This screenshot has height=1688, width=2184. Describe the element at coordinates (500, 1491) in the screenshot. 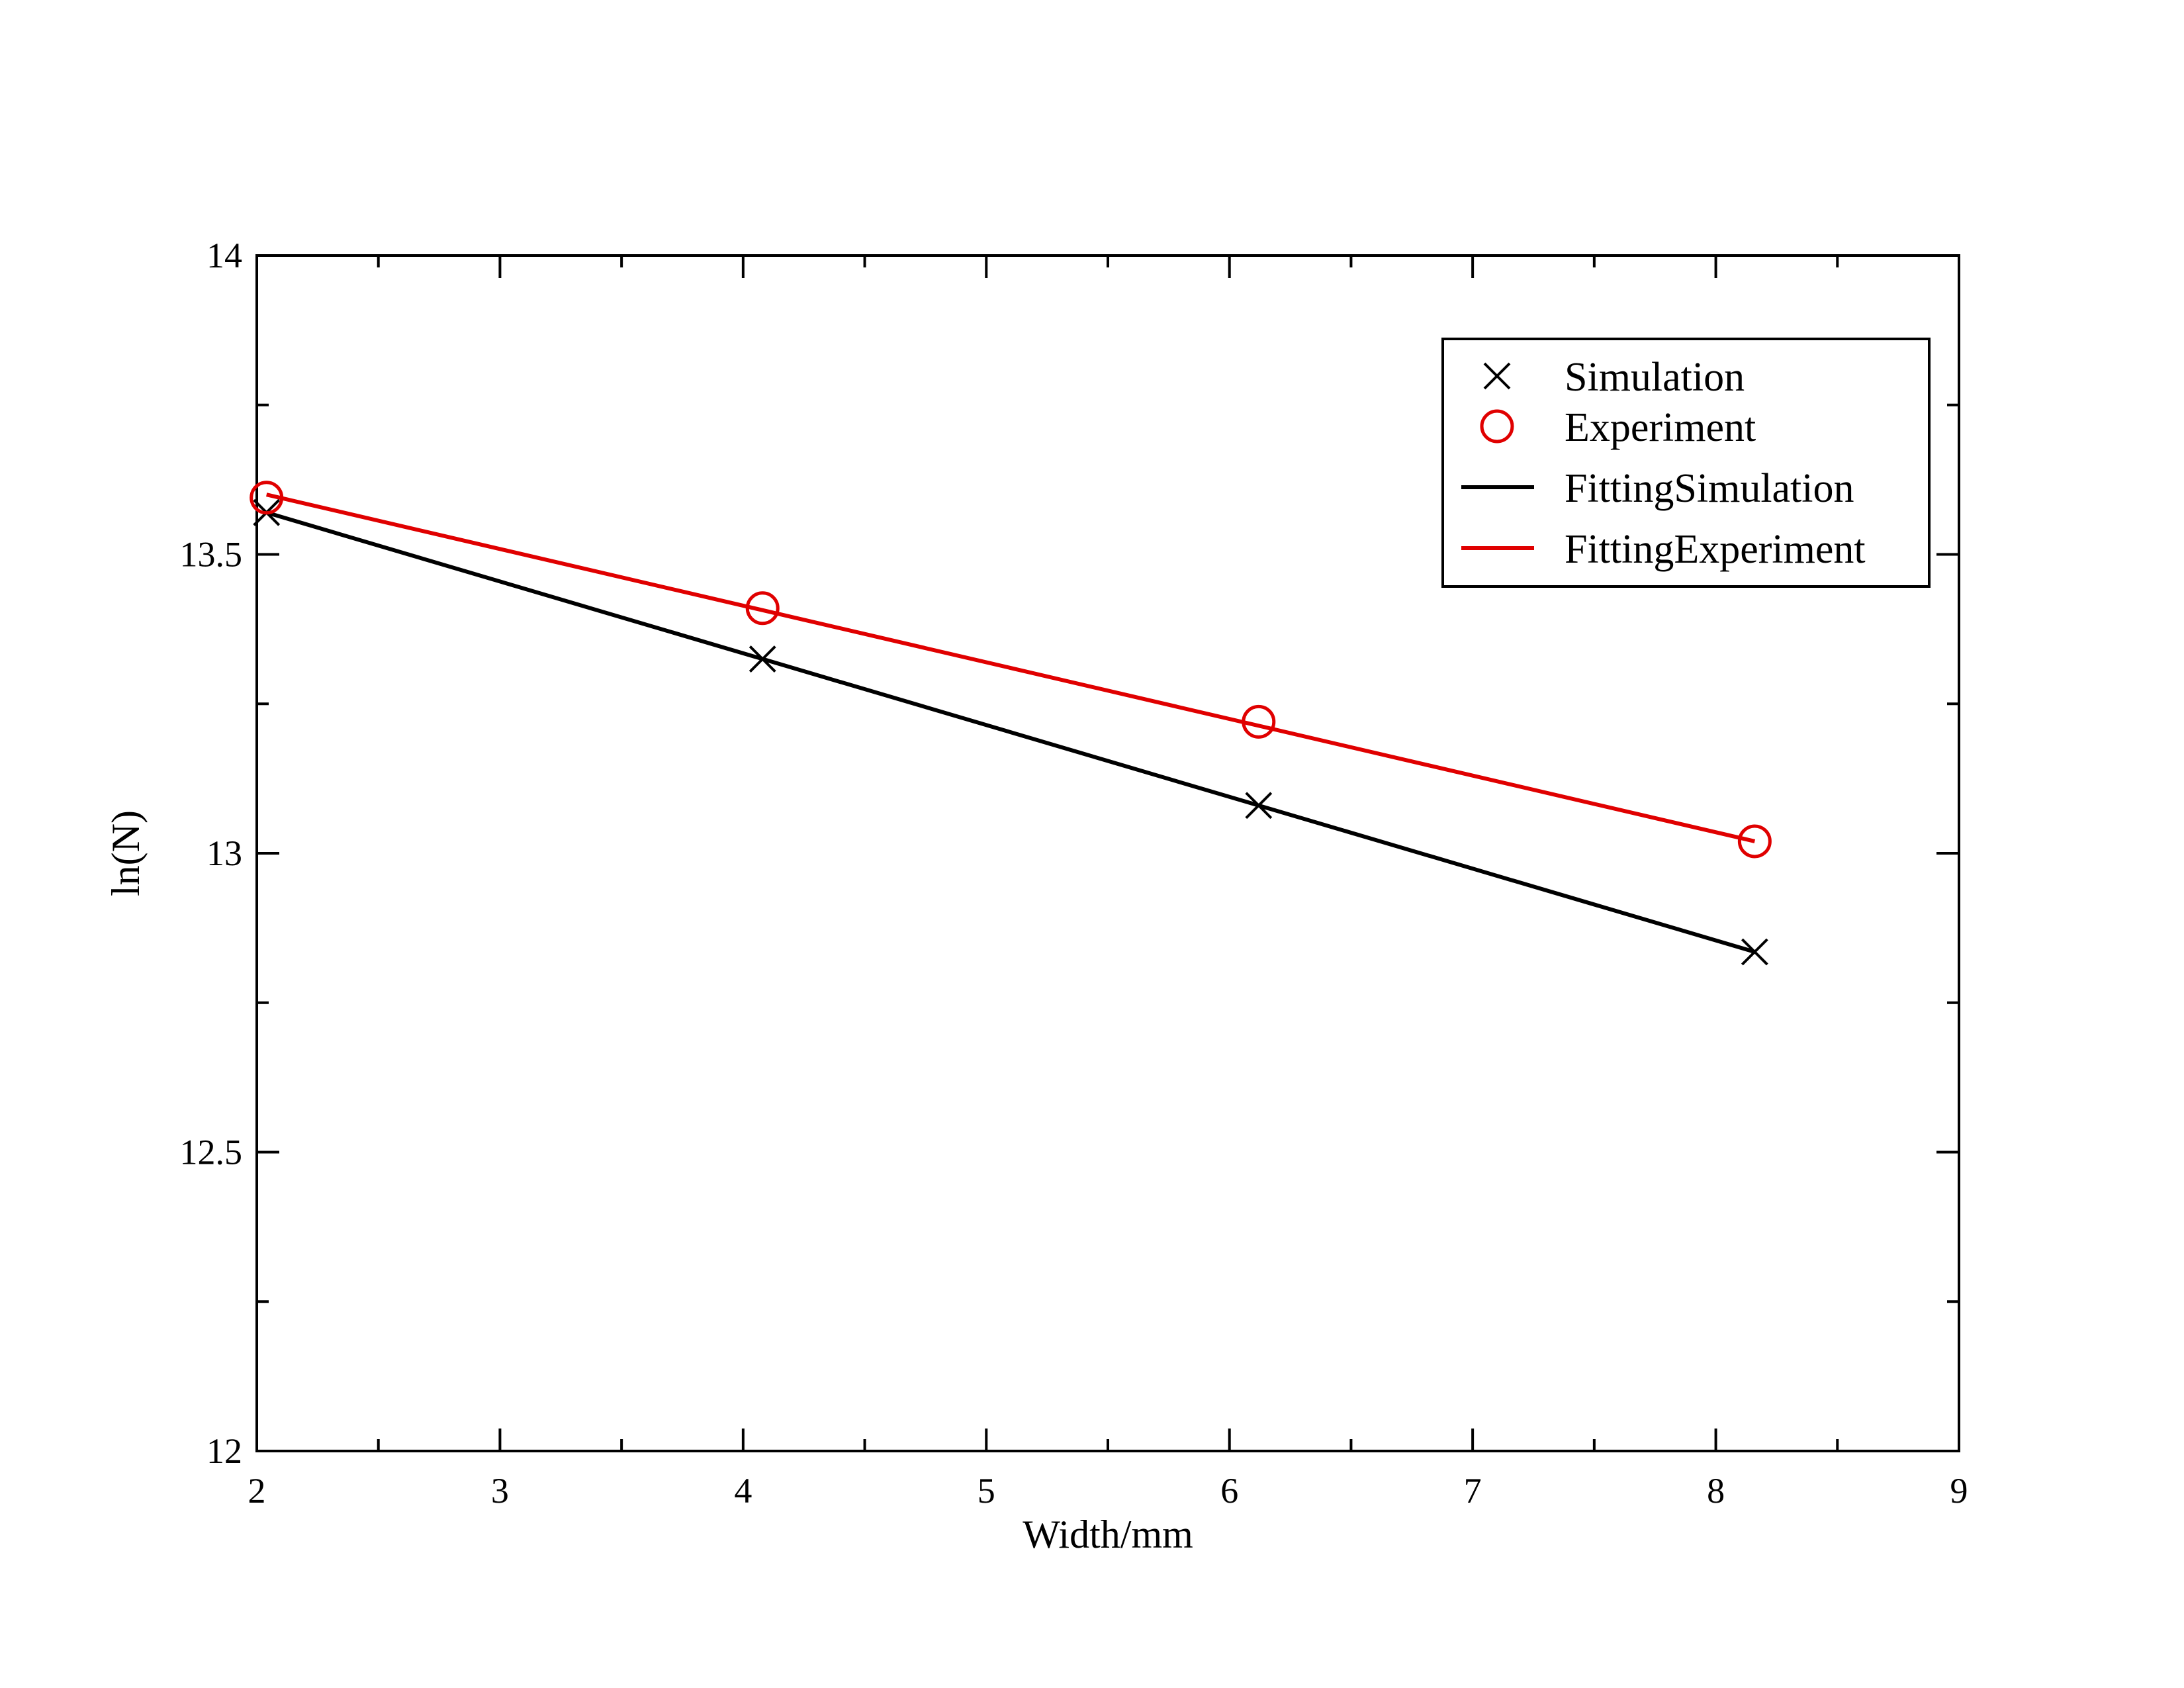

I see `x-tick-label: 3` at that location.